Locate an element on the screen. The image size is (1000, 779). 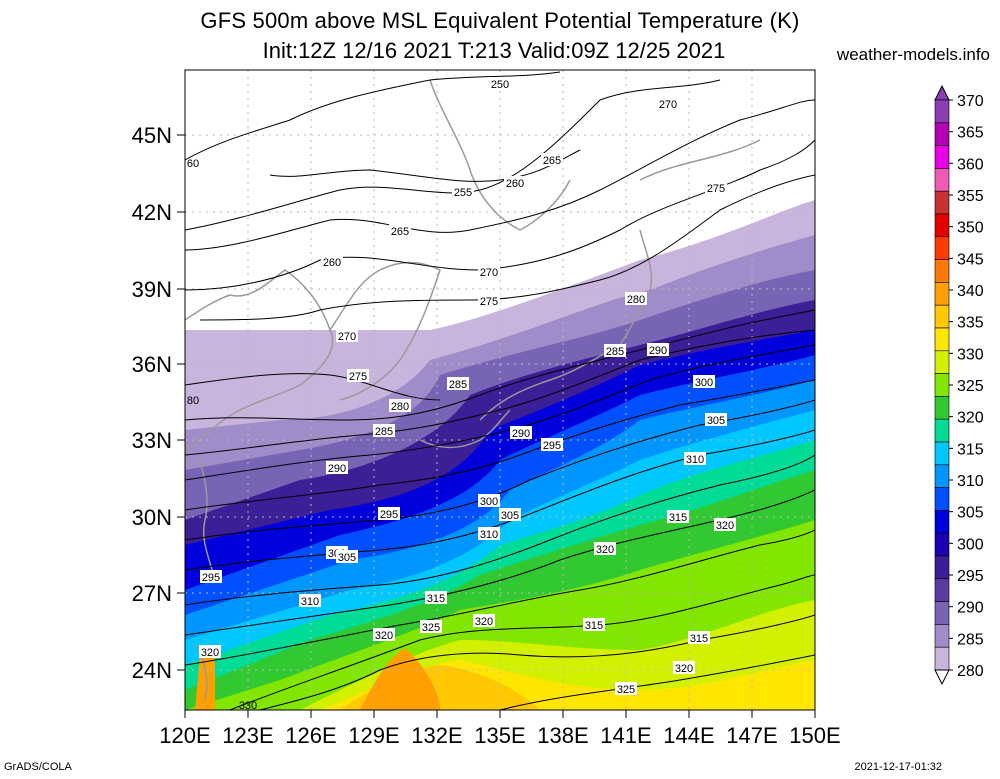
colorbar-label: 365 is located at coordinates (970, 133).